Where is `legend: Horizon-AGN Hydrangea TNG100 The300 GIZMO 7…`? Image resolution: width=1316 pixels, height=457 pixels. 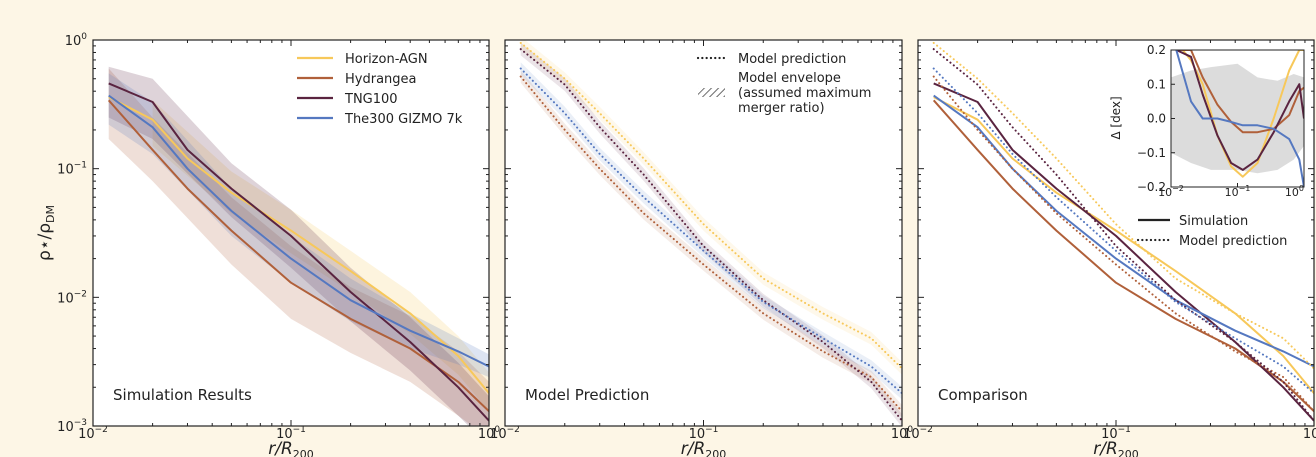
legend: Horizon-AGN Hydrangea TNG100 The300 GIZMO 7… is located at coordinates (380, 89).